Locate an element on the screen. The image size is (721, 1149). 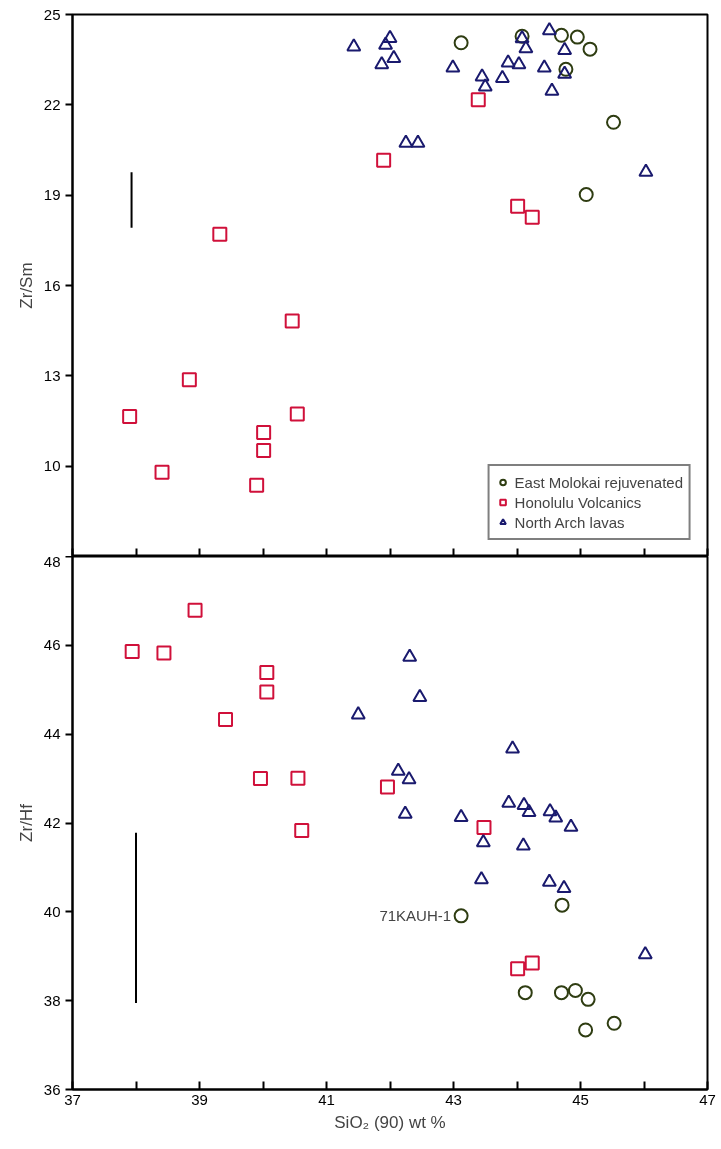
legend-label: Honolulu Volcanics is located at coordinates (578, 502).